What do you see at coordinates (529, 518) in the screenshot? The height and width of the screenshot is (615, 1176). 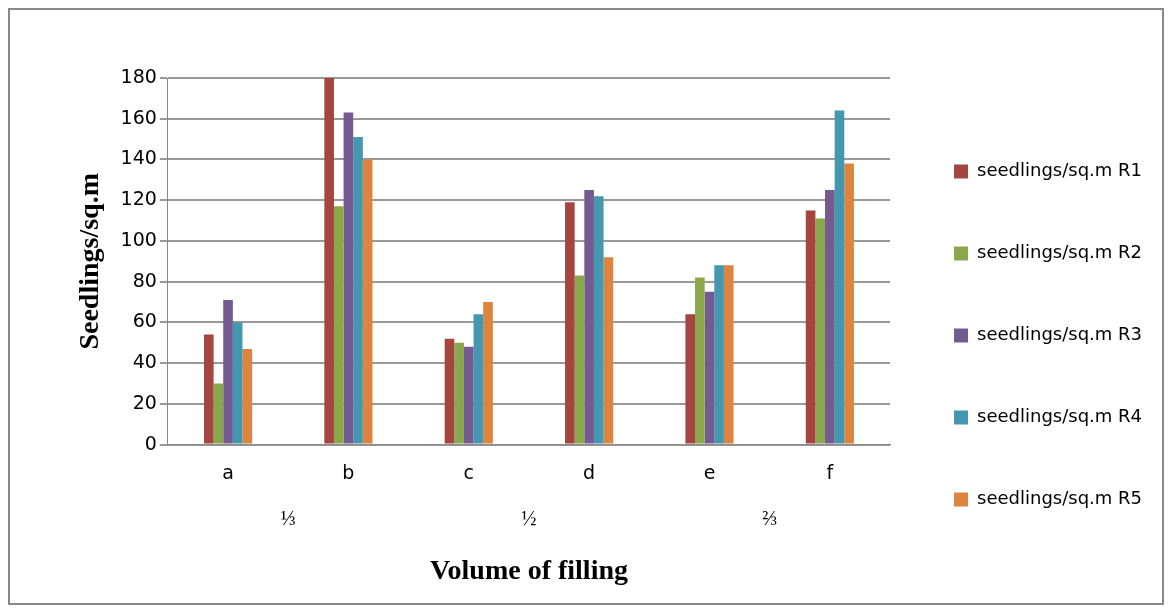 I see `text: ½` at bounding box center [529, 518].